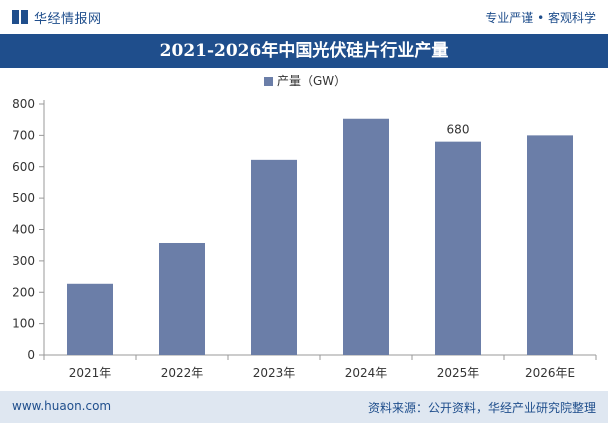  I want to click on footer-source: 资料来源：公开资料，华经产业研究院整理, so click(481, 408).